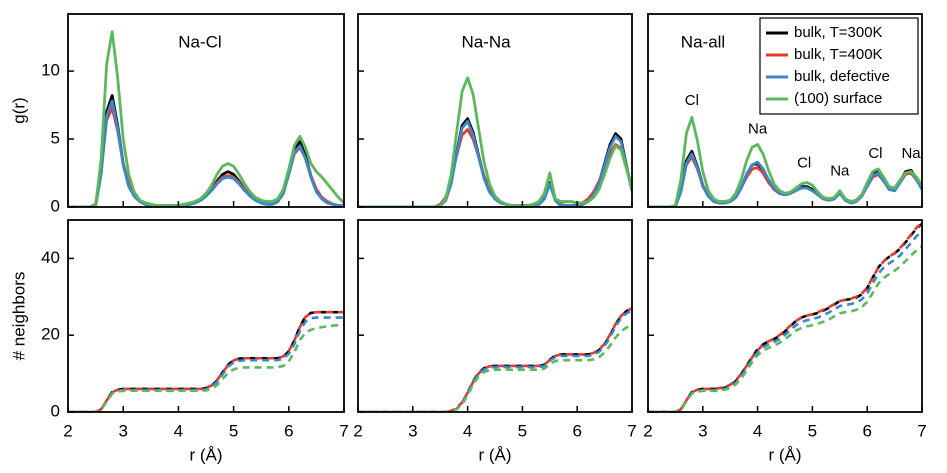 This screenshot has width=947, height=473. I want to click on panel-title: Na-Cl, so click(199, 41).